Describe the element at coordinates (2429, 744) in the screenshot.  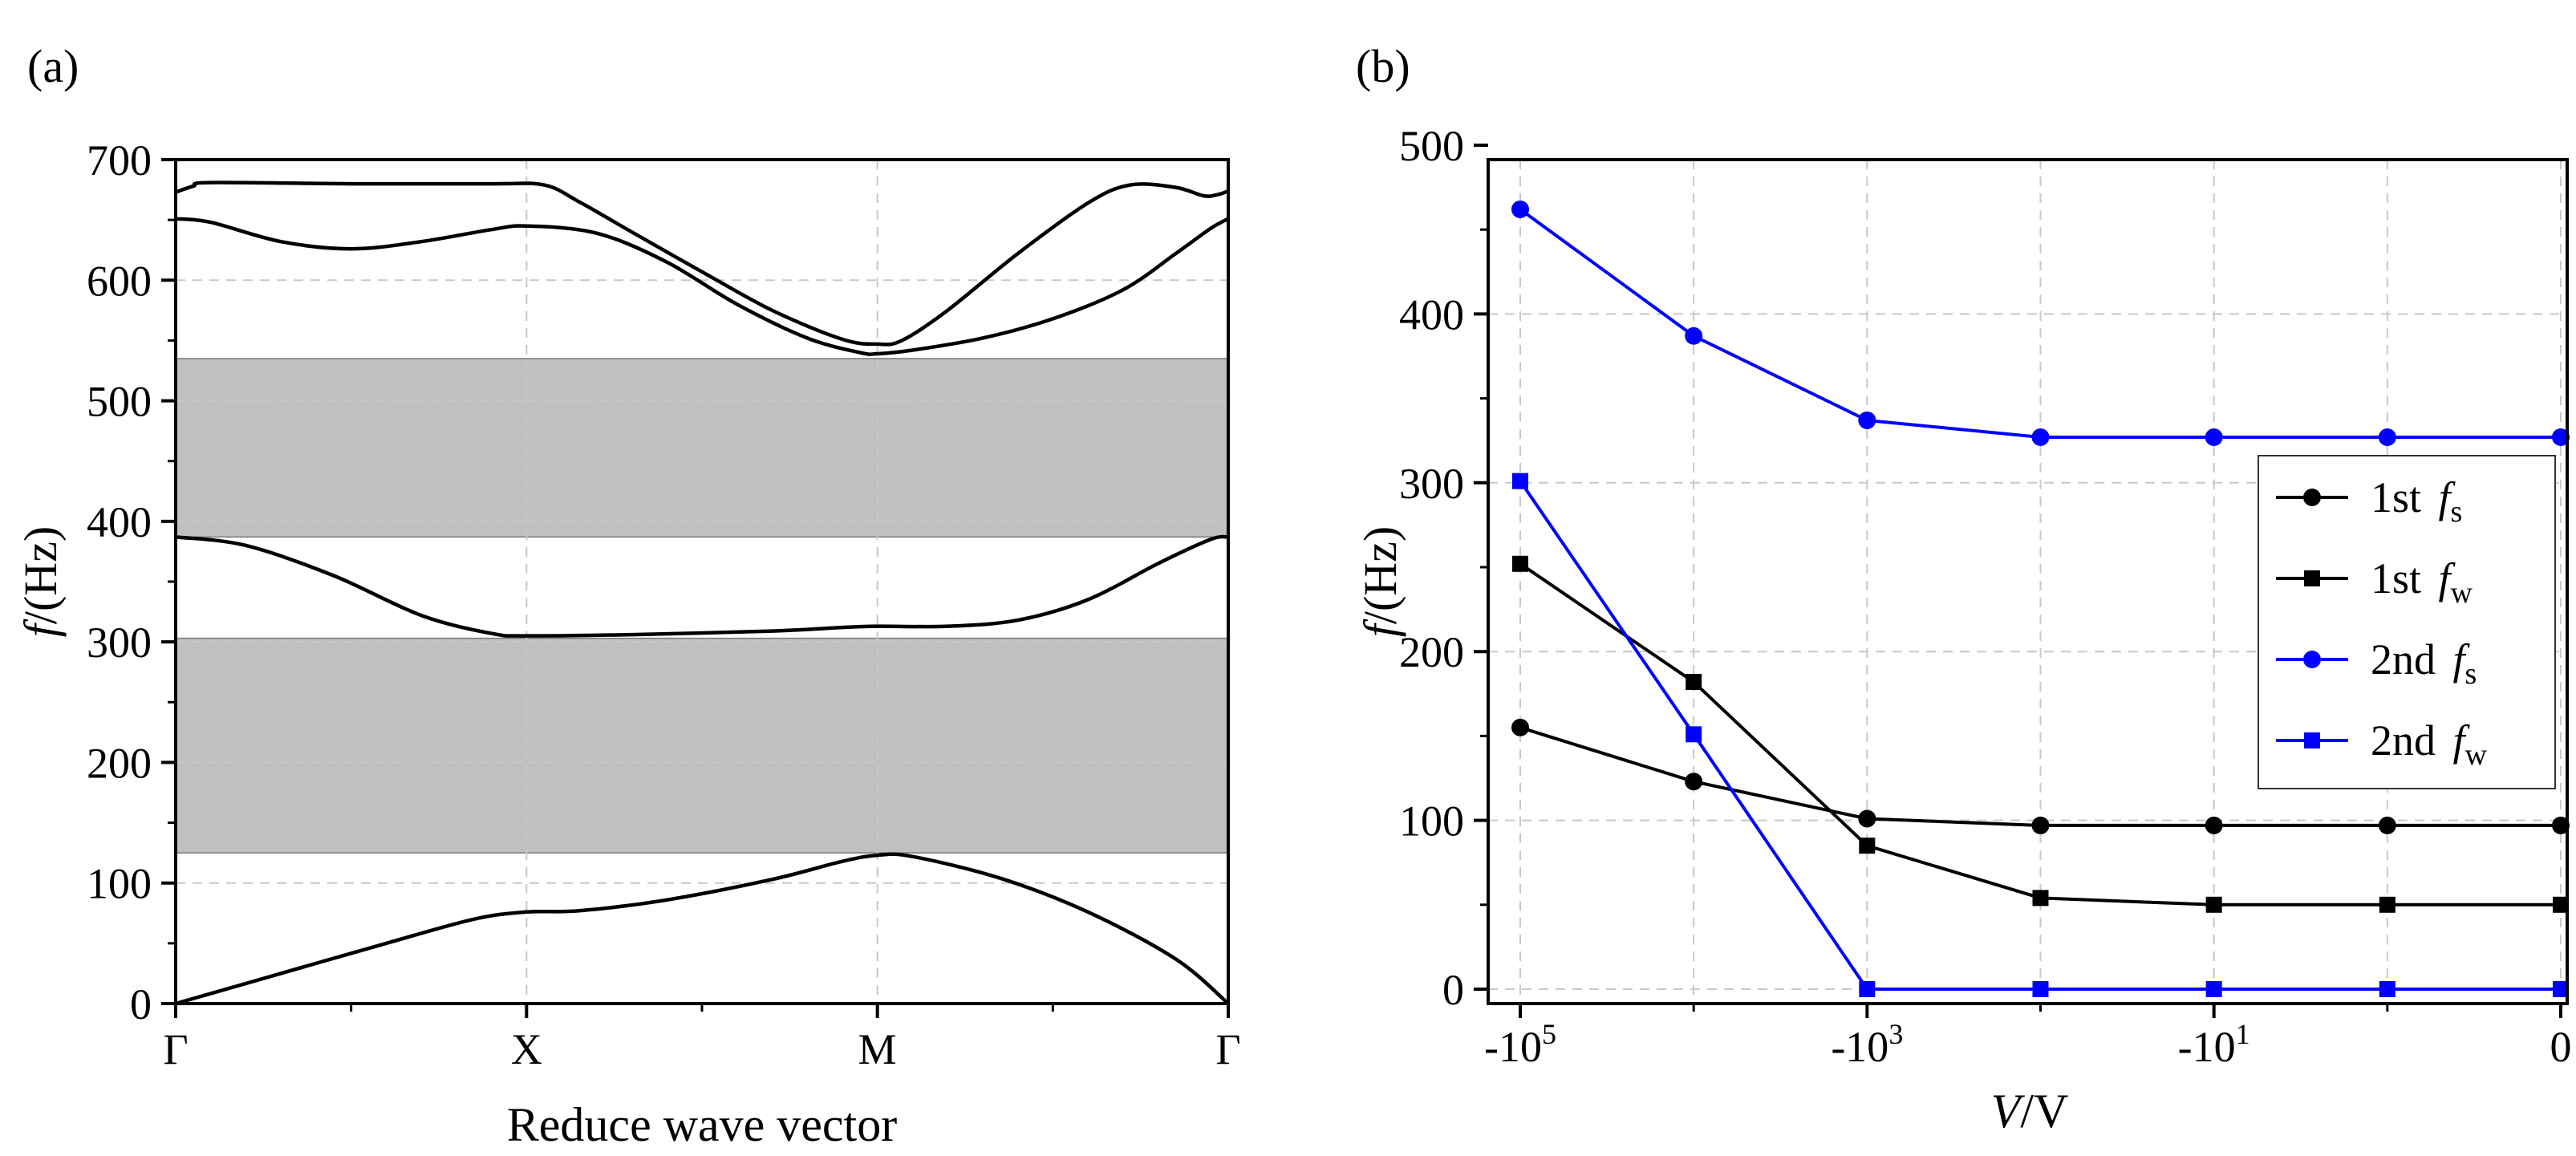
I see `legend-label: 2nd fw` at that location.